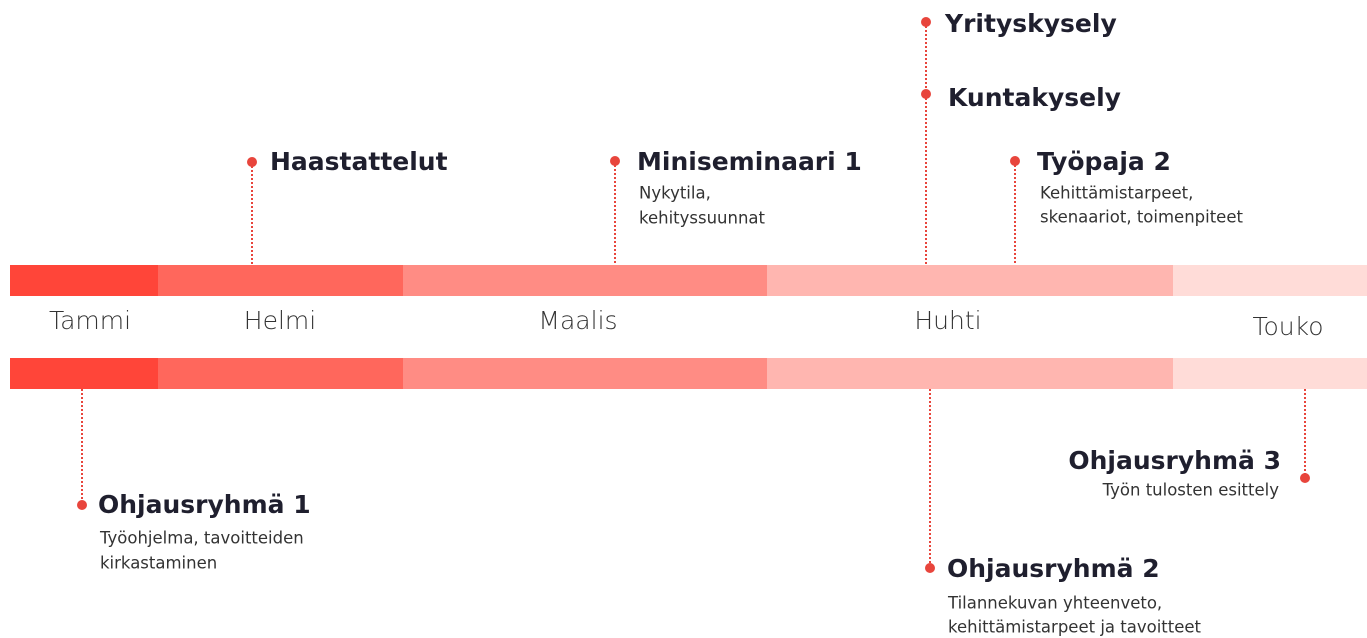 Image resolution: width=1367 pixels, height=638 pixels. Describe the element at coordinates (204, 504) in the screenshot. I see `event-title: Ohjausryhmä 1` at that location.